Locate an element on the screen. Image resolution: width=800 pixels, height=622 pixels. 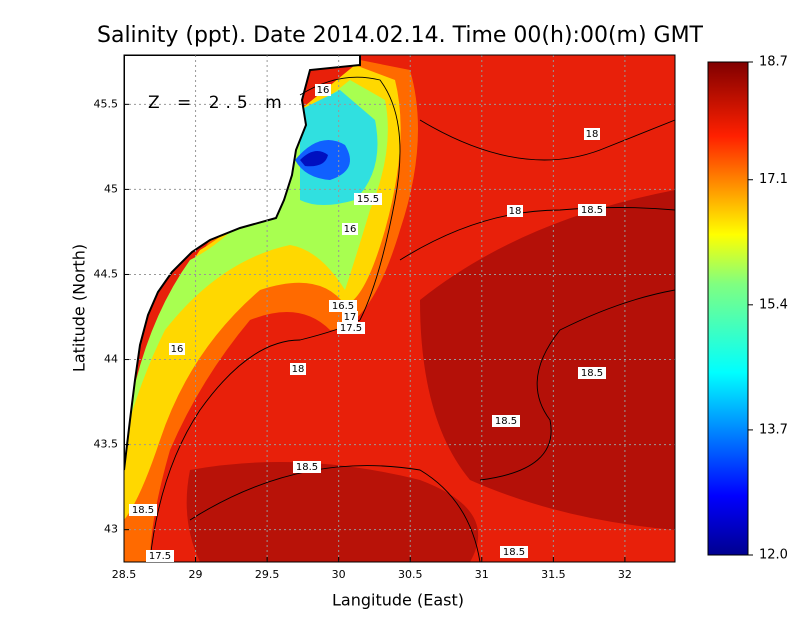
colorbar is located at coordinates (728, 308).